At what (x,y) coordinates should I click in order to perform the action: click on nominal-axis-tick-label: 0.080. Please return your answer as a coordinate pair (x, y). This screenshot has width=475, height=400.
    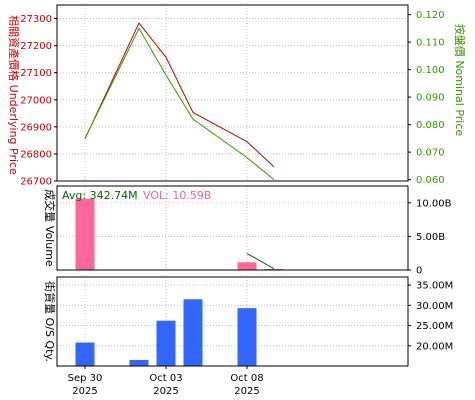
    Looking at the image, I should click on (430, 125).